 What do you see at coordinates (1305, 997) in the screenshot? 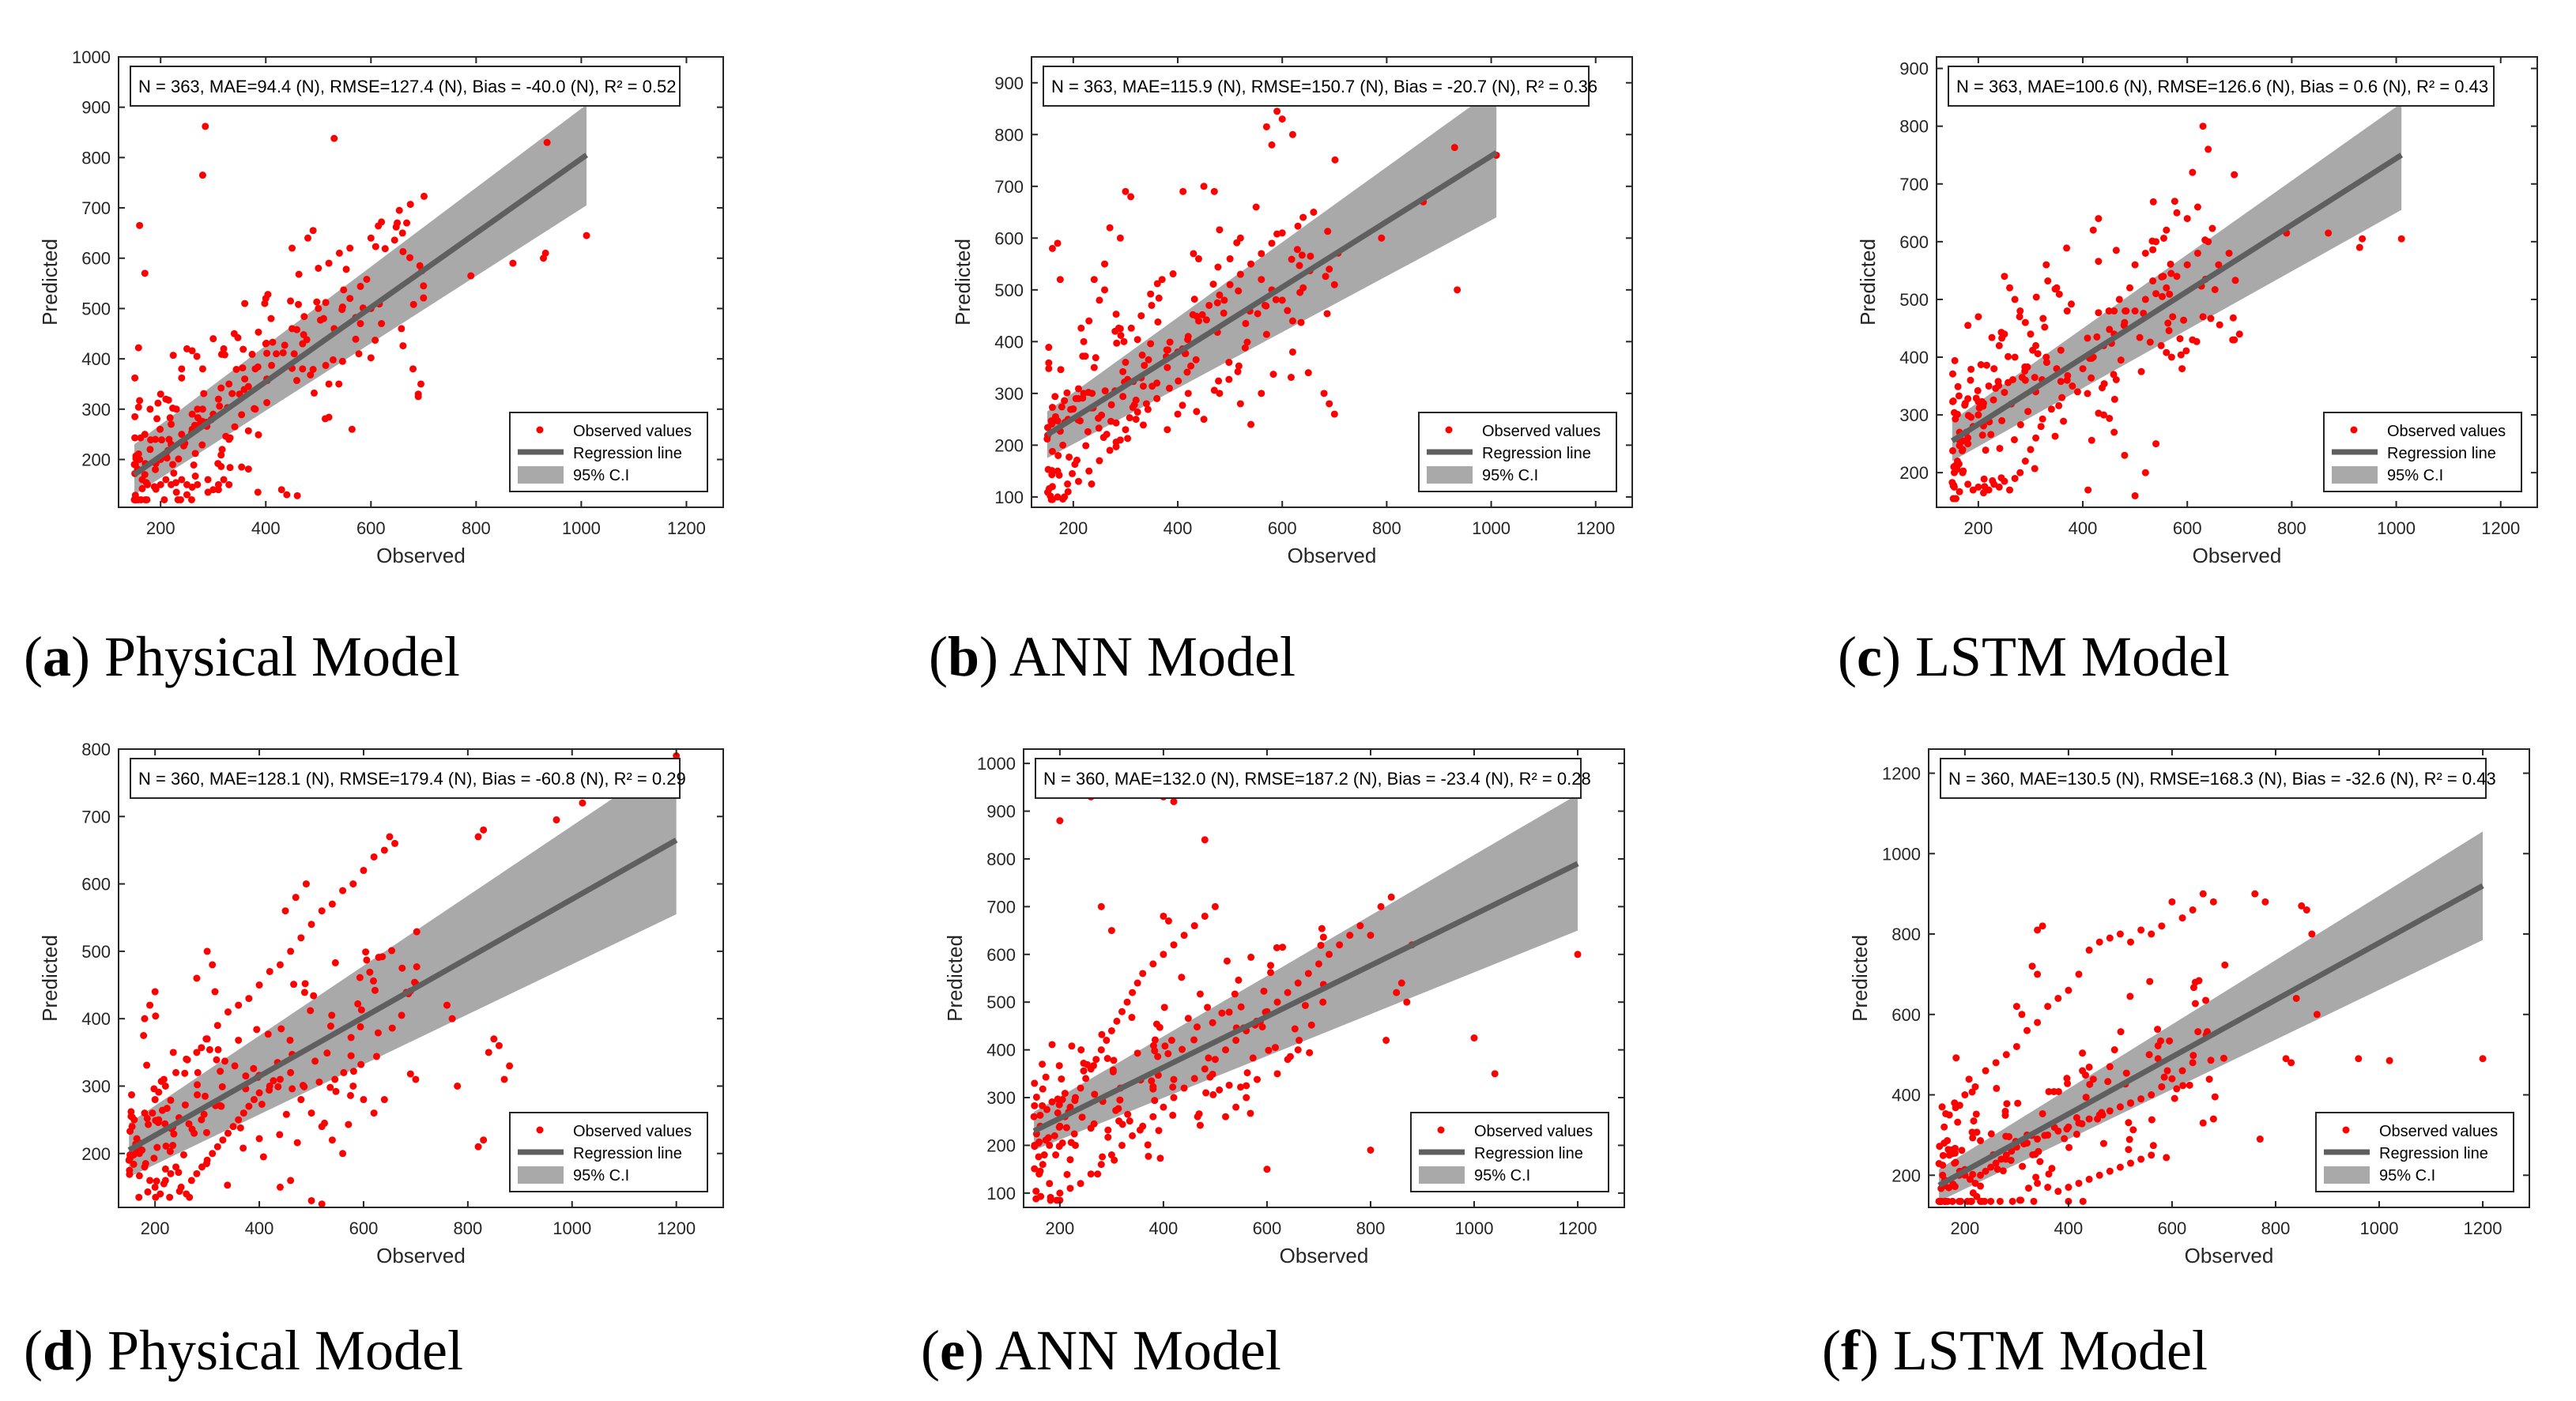
I see `regression-line` at bounding box center [1305, 997].